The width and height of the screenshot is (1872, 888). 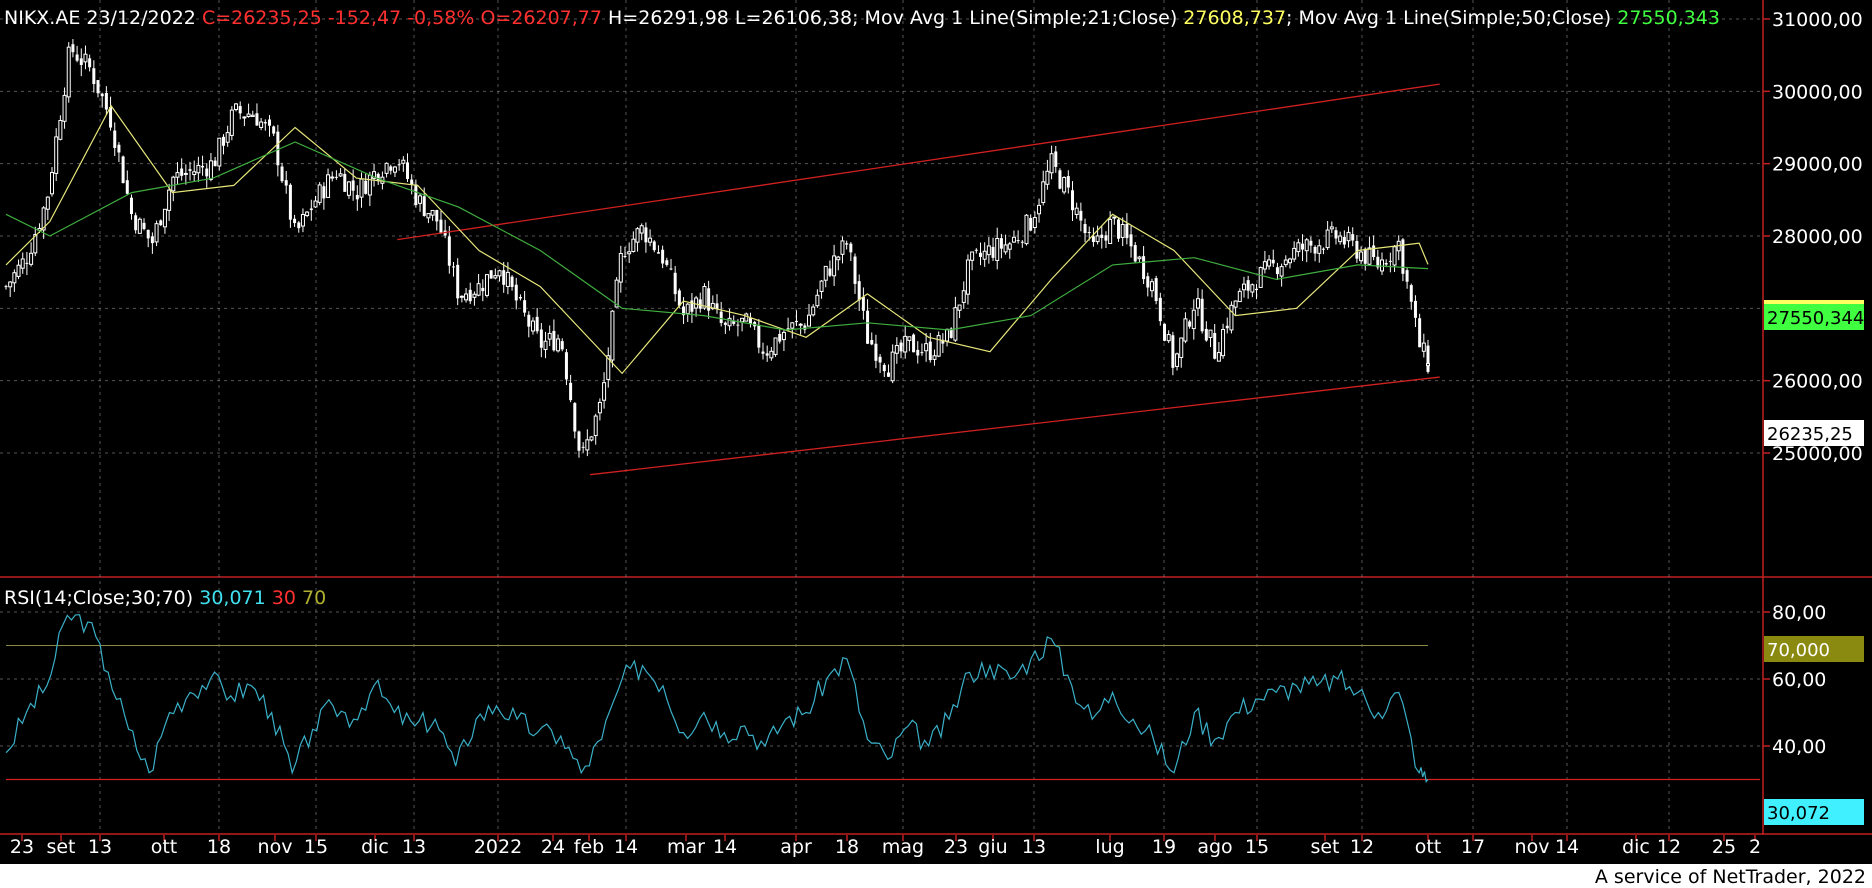 I want to click on header-ma50-value: 27550,343, so click(x=1668, y=18).